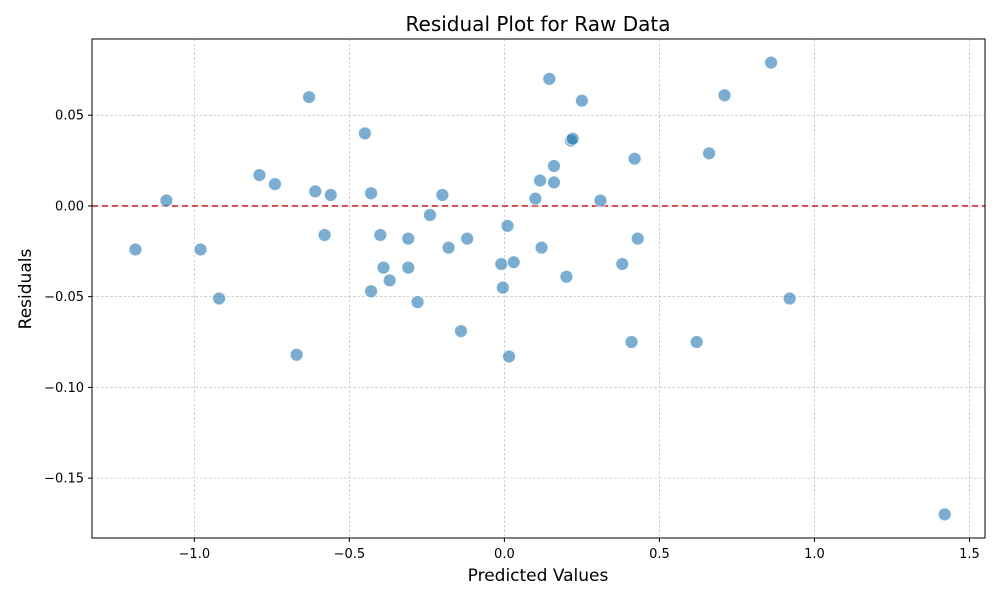 Image resolution: width=1000 pixels, height=600 pixels. Describe the element at coordinates (64, 297) in the screenshot. I see `y-tick-label: −0.05` at that location.